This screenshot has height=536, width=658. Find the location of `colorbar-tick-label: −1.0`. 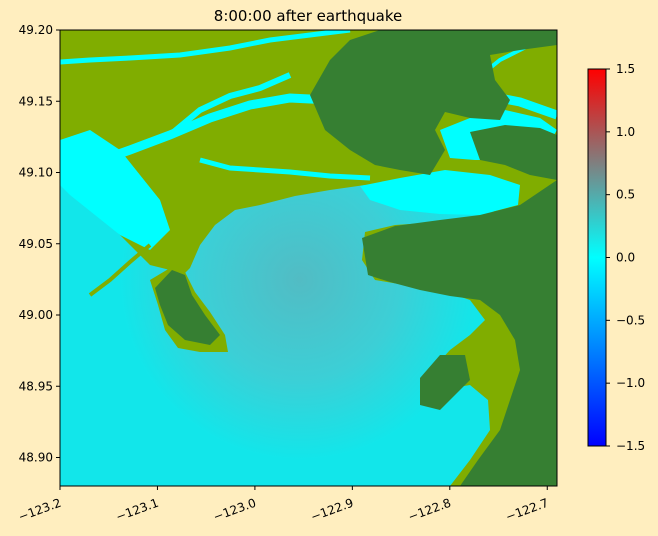

colorbar-tick-label: −1.0 is located at coordinates (630, 383).